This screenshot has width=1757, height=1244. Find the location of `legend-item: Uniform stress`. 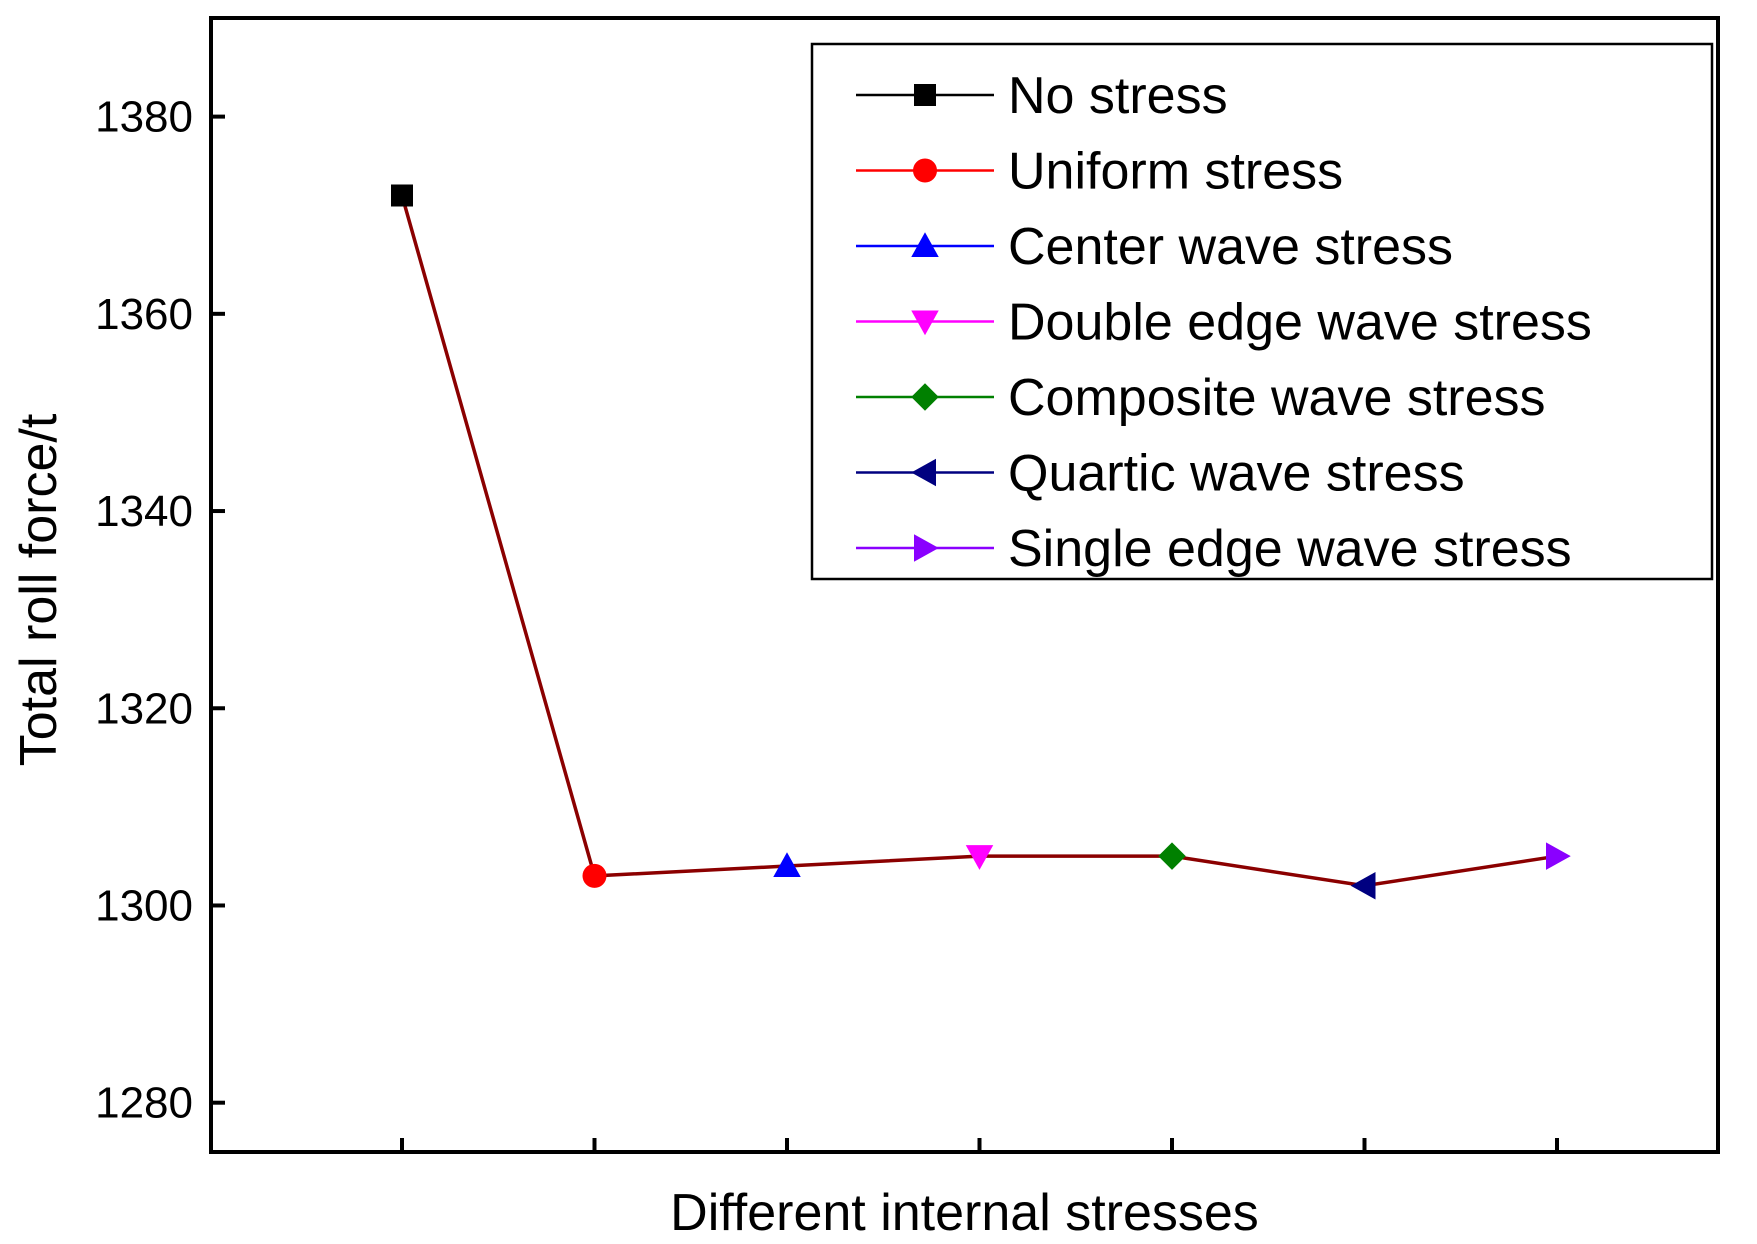

legend-item: Uniform stress is located at coordinates (1099, 172).